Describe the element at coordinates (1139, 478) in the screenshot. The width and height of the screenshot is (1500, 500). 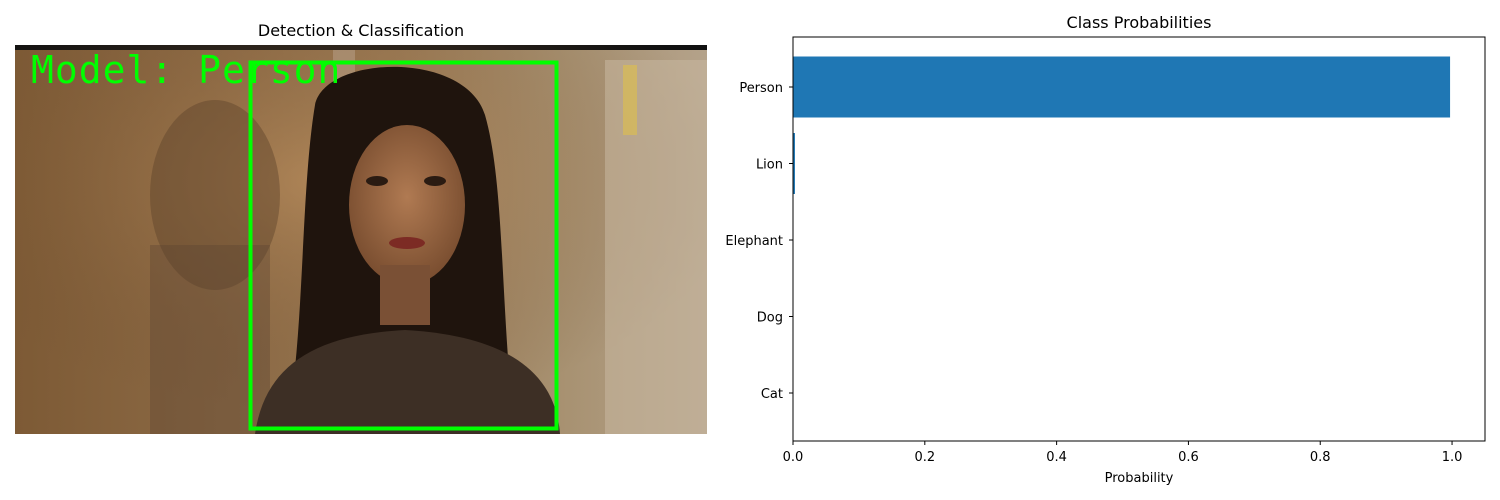
I see `x-axis-label: Probability` at that location.